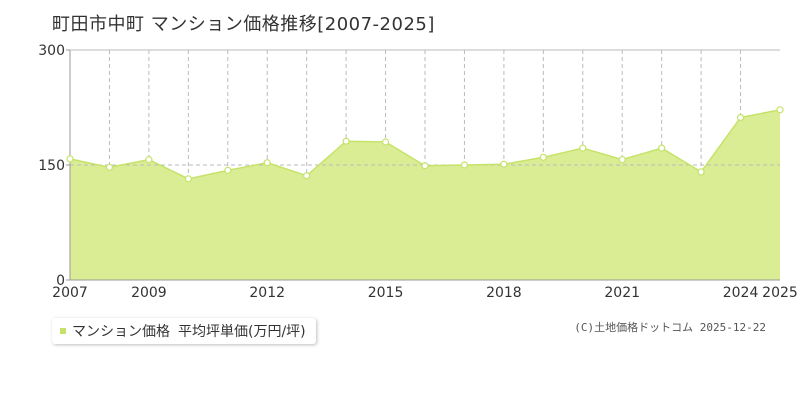 The height and width of the screenshot is (400, 800). I want to click on data-point-2016, so click(425, 166).